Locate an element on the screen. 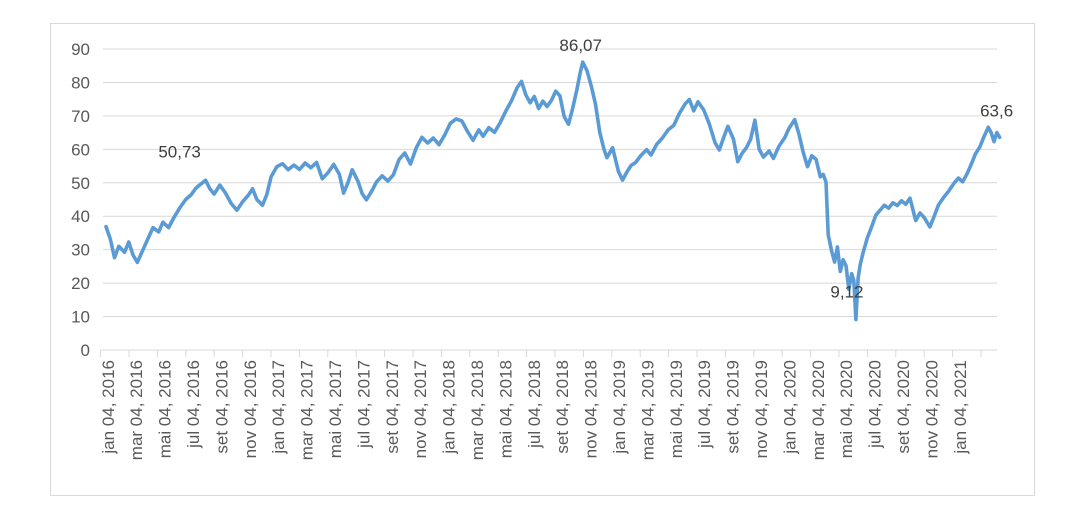 This screenshot has height=513, width=1080. axes is located at coordinates (548, 353).